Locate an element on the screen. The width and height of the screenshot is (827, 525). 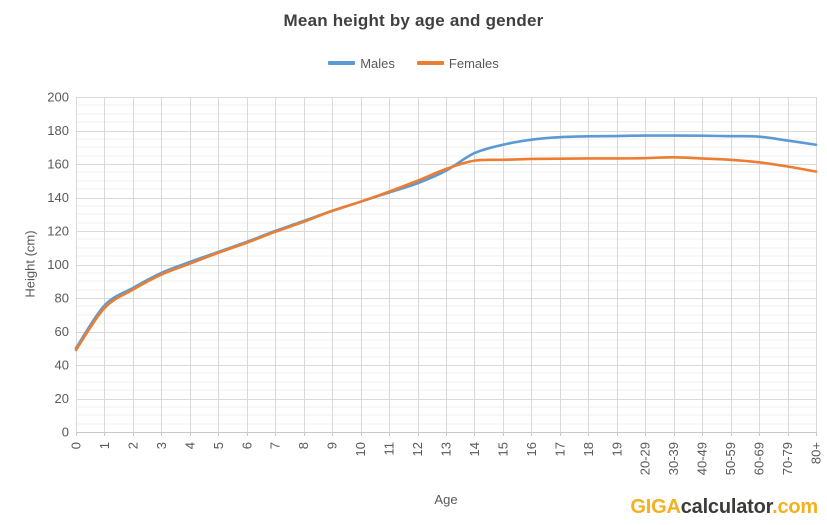
x-tick-label: 17 is located at coordinates (559, 449).